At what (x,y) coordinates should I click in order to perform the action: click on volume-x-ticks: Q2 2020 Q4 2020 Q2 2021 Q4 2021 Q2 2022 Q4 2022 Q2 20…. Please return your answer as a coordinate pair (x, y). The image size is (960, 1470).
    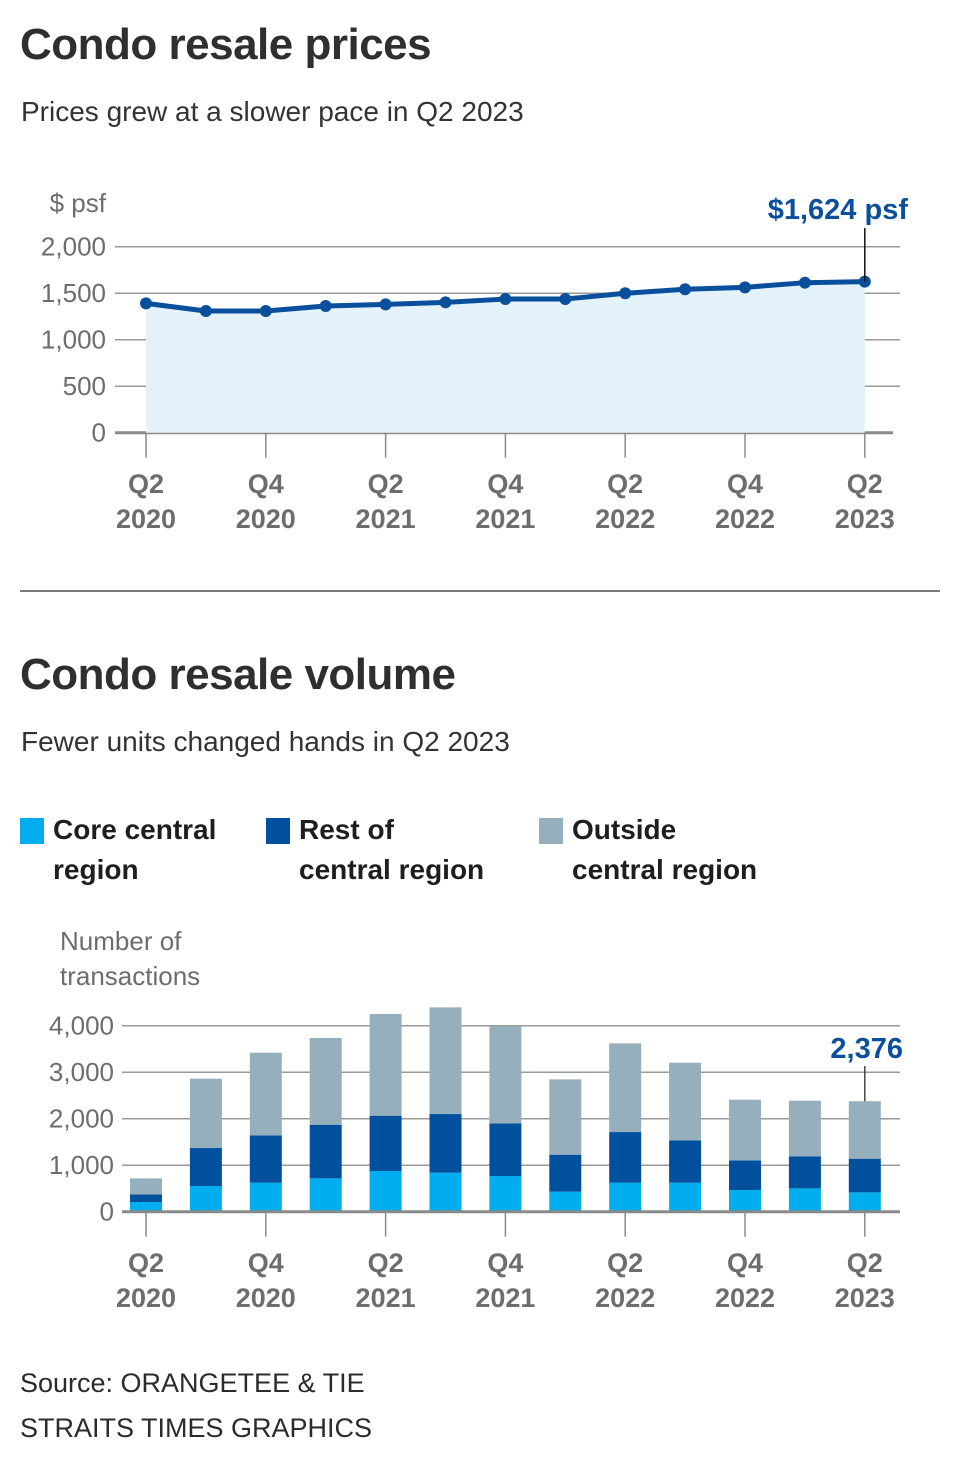
    Looking at the image, I should click on (508, 1261).